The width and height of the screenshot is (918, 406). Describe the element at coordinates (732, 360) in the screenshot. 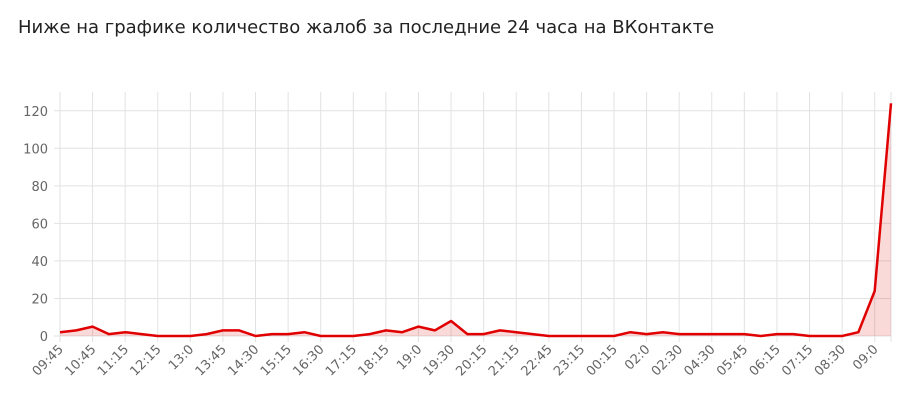

I see `x-tick-label: 05:45` at that location.